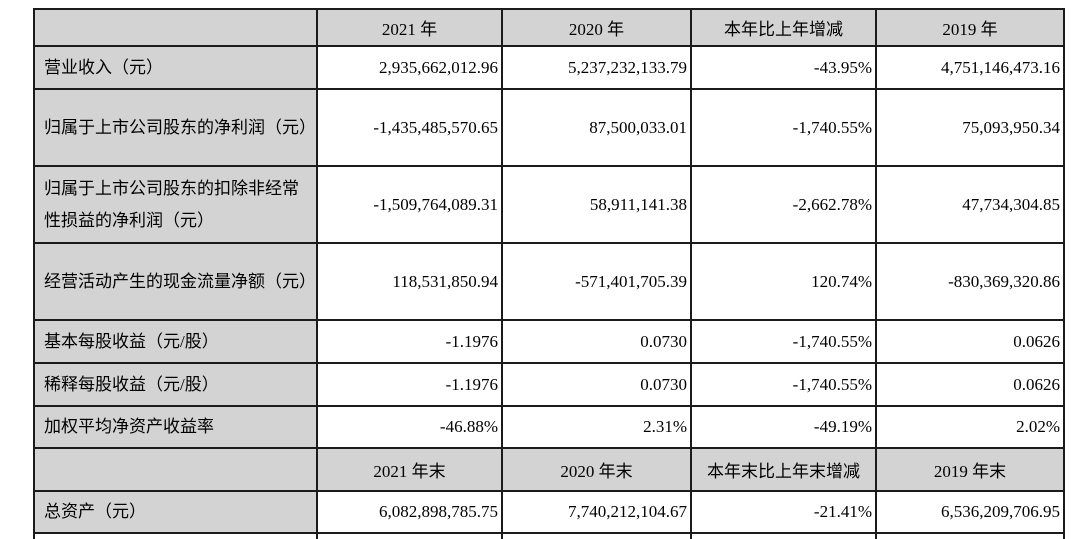  I want to click on net-profit-2020: 87,500,033.01, so click(596, 127).